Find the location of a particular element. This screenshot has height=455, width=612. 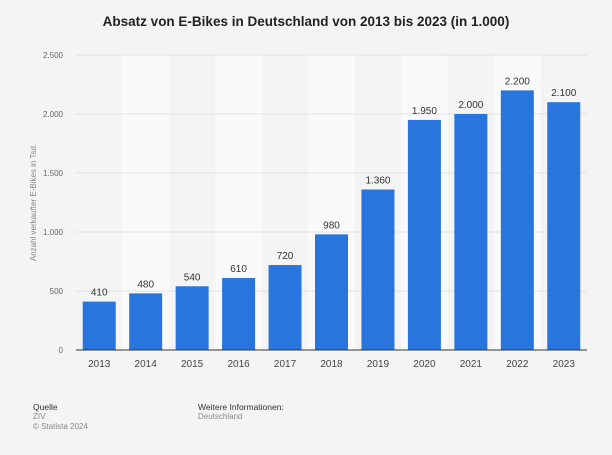

bar-2013 is located at coordinates (99, 325).